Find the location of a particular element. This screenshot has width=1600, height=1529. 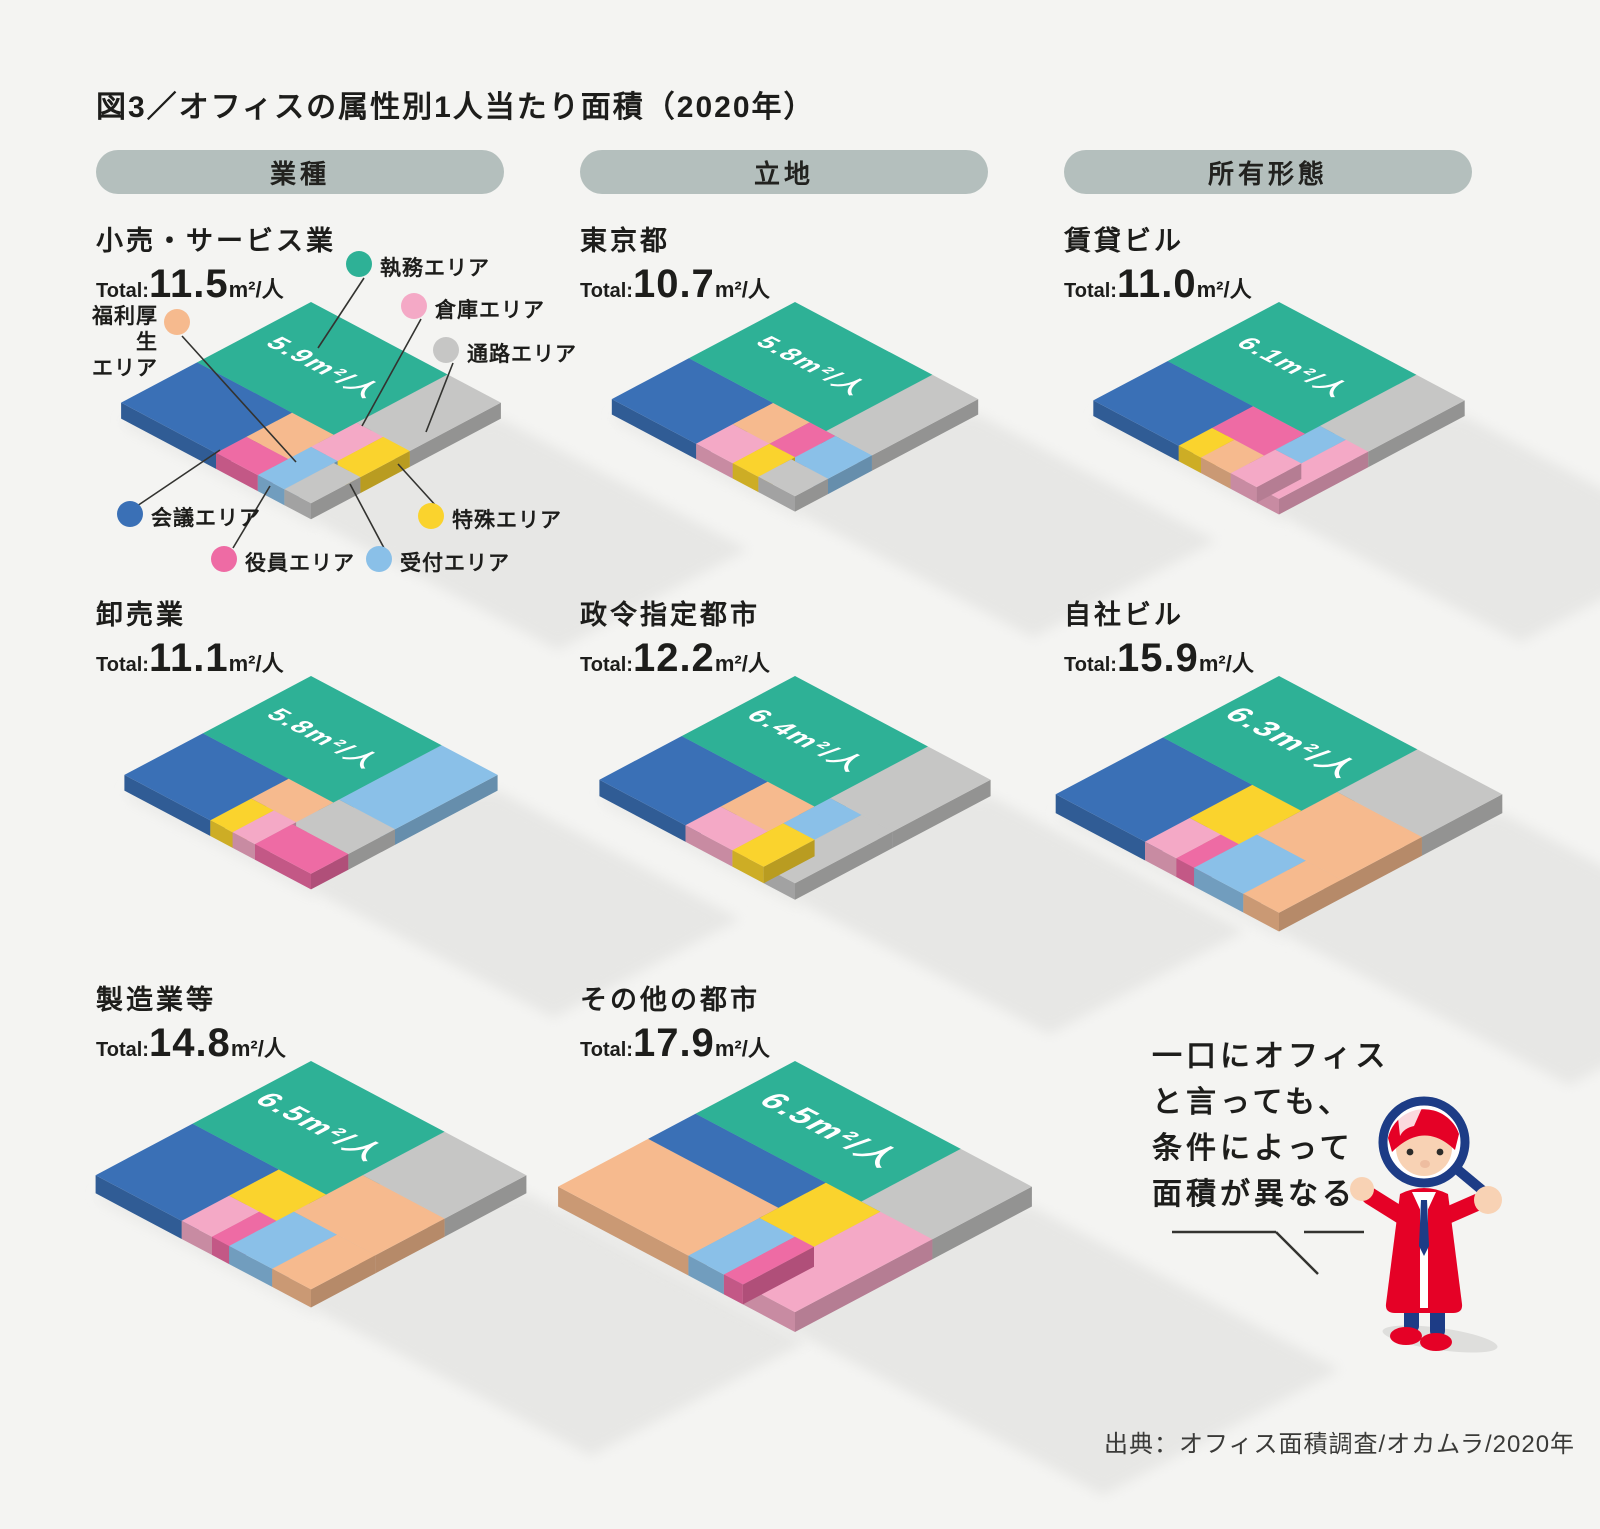

legend-label-aisle: 通路エリア is located at coordinates (522, 354).